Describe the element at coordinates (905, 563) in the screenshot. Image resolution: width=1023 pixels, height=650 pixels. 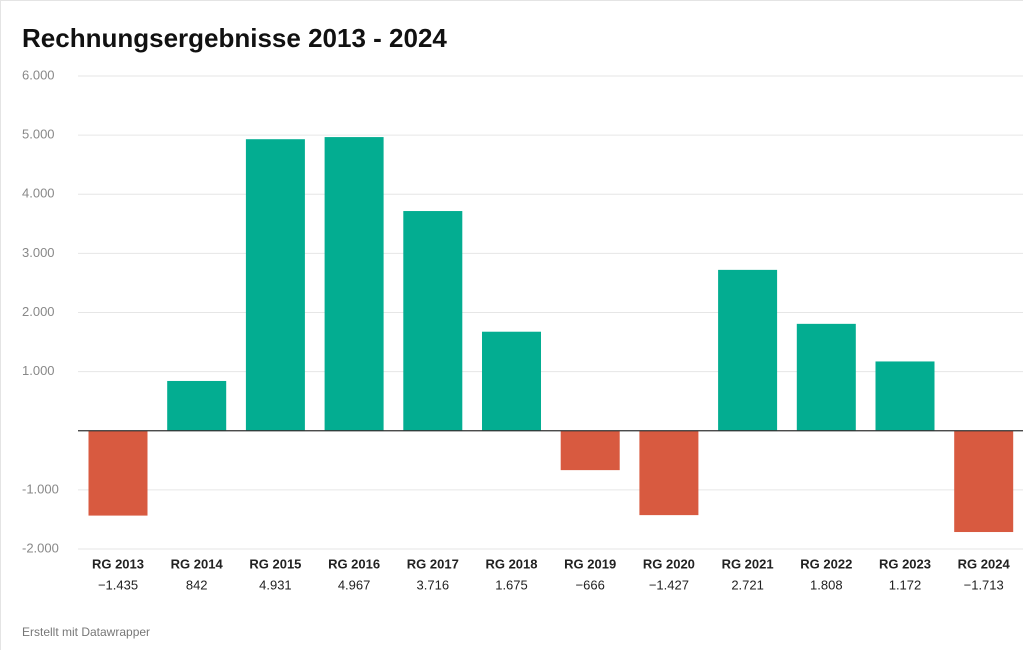
I see `x-tick-label: RG 2023` at that location.